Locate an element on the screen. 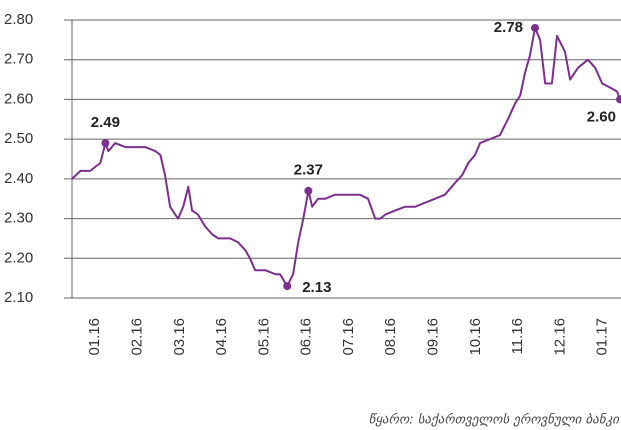  x-tick-label: 11.16 is located at coordinates (517, 336).